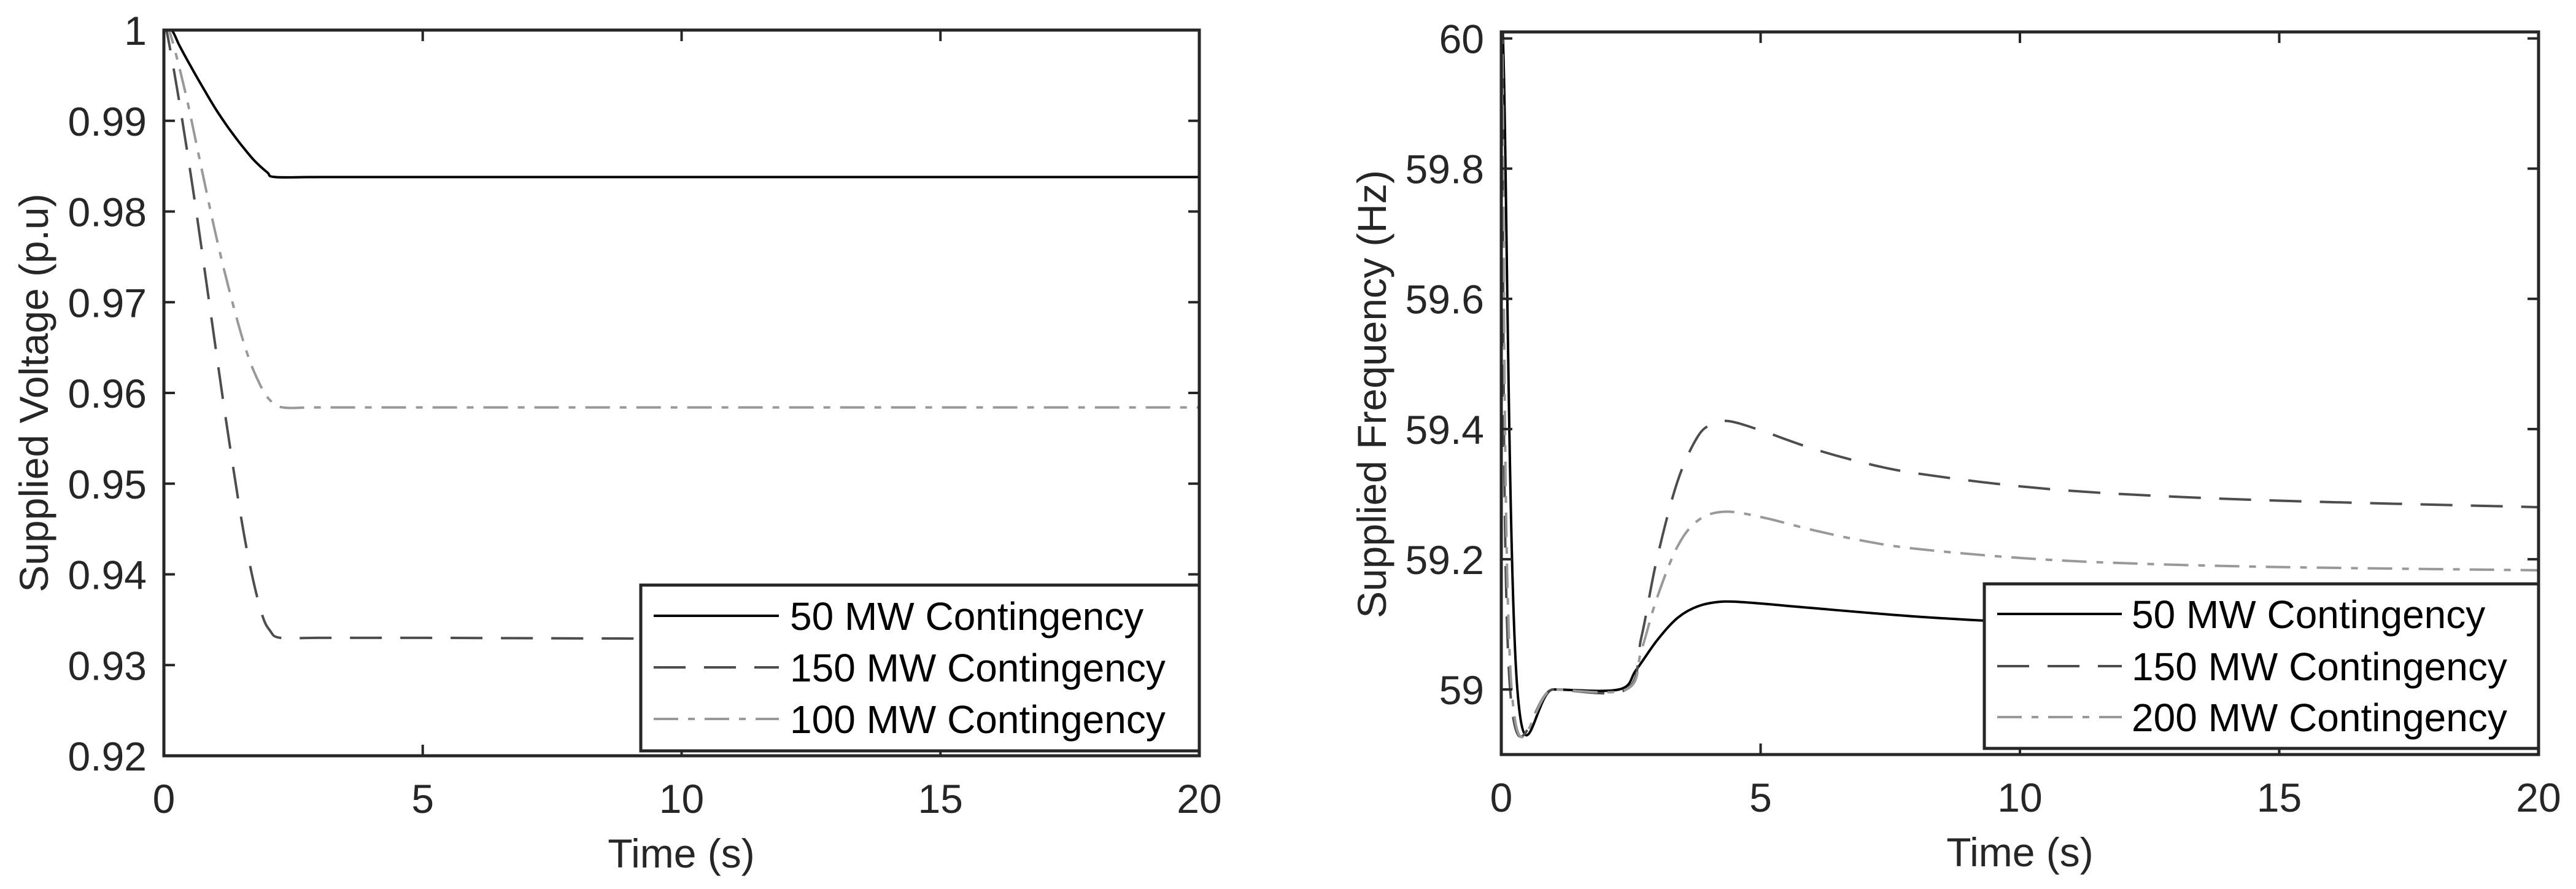  Describe the element at coordinates (107, 393) in the screenshot. I see `y-tick-label: 0.96` at that location.